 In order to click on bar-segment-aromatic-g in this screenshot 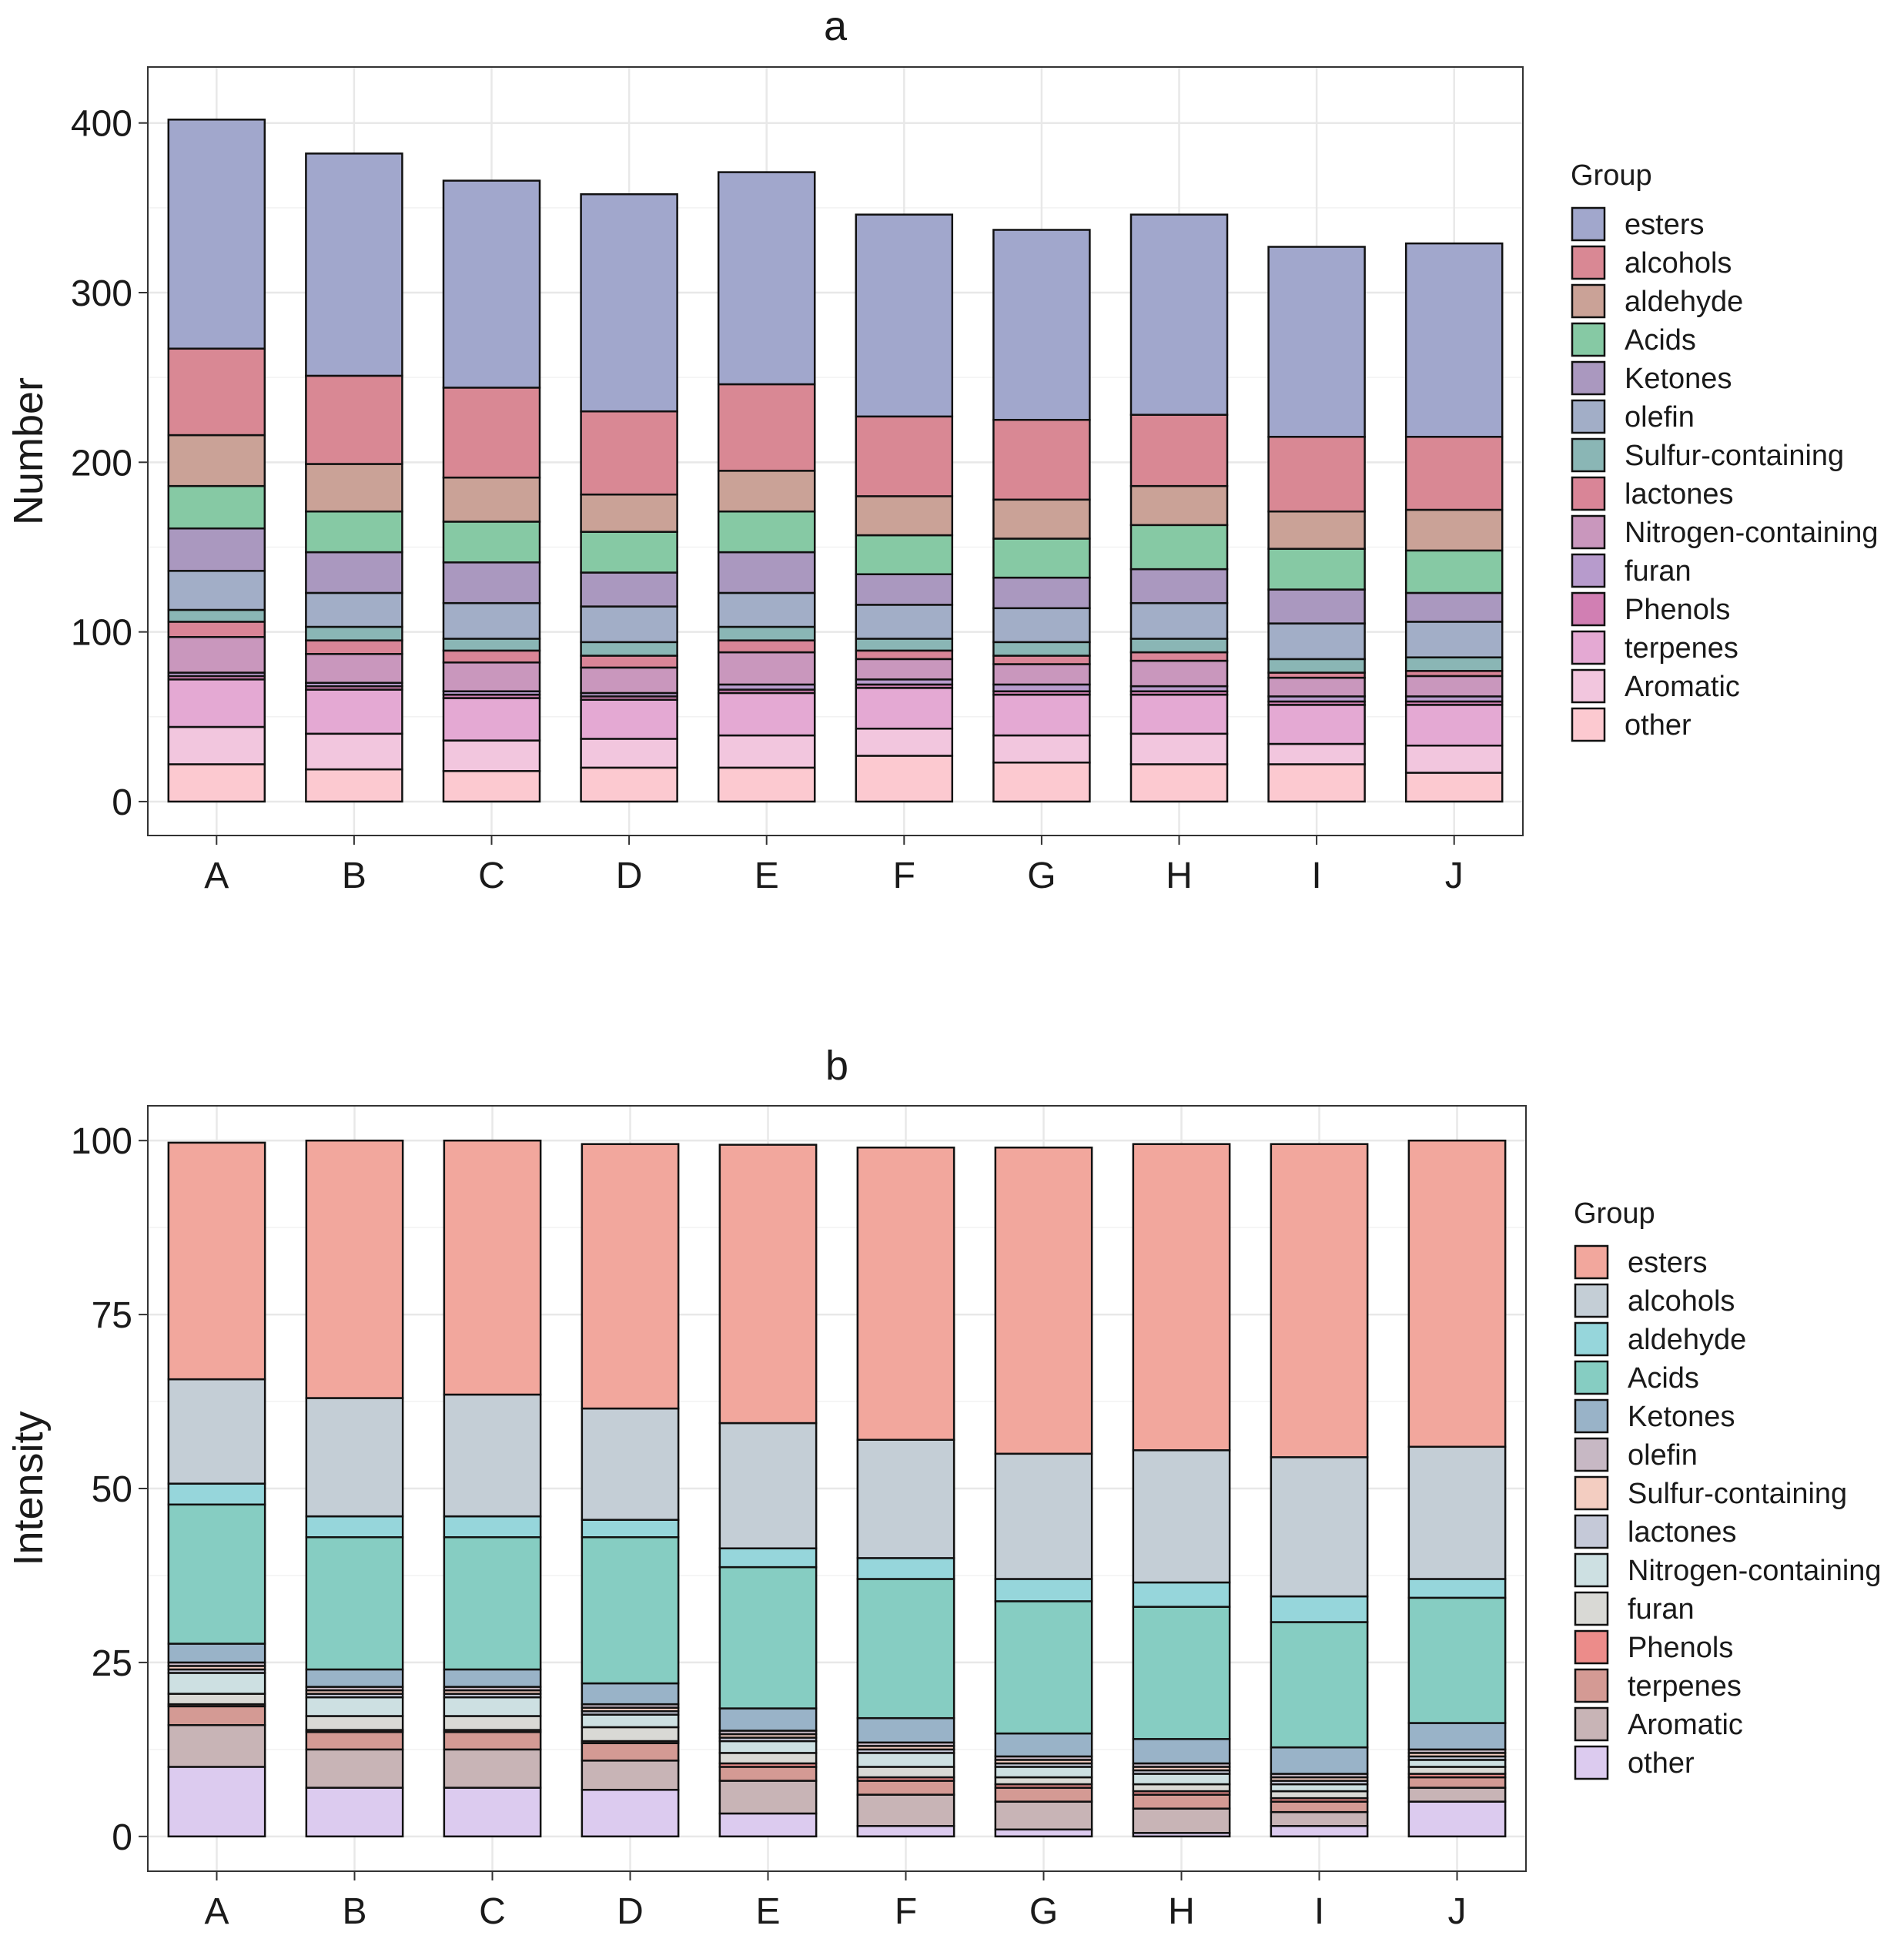, I will do `click(1043, 1816)`.